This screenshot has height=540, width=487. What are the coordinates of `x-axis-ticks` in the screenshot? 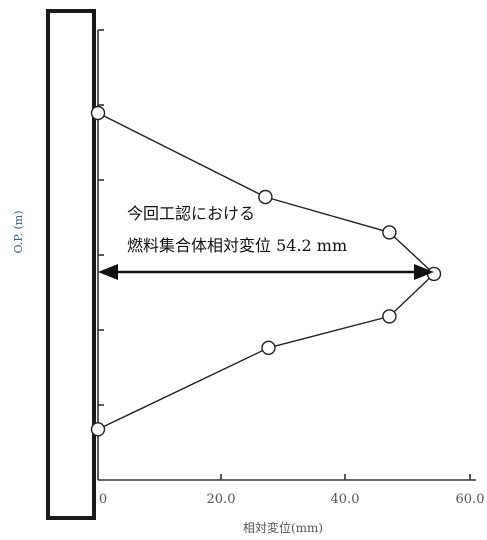 It's located at (345, 477).